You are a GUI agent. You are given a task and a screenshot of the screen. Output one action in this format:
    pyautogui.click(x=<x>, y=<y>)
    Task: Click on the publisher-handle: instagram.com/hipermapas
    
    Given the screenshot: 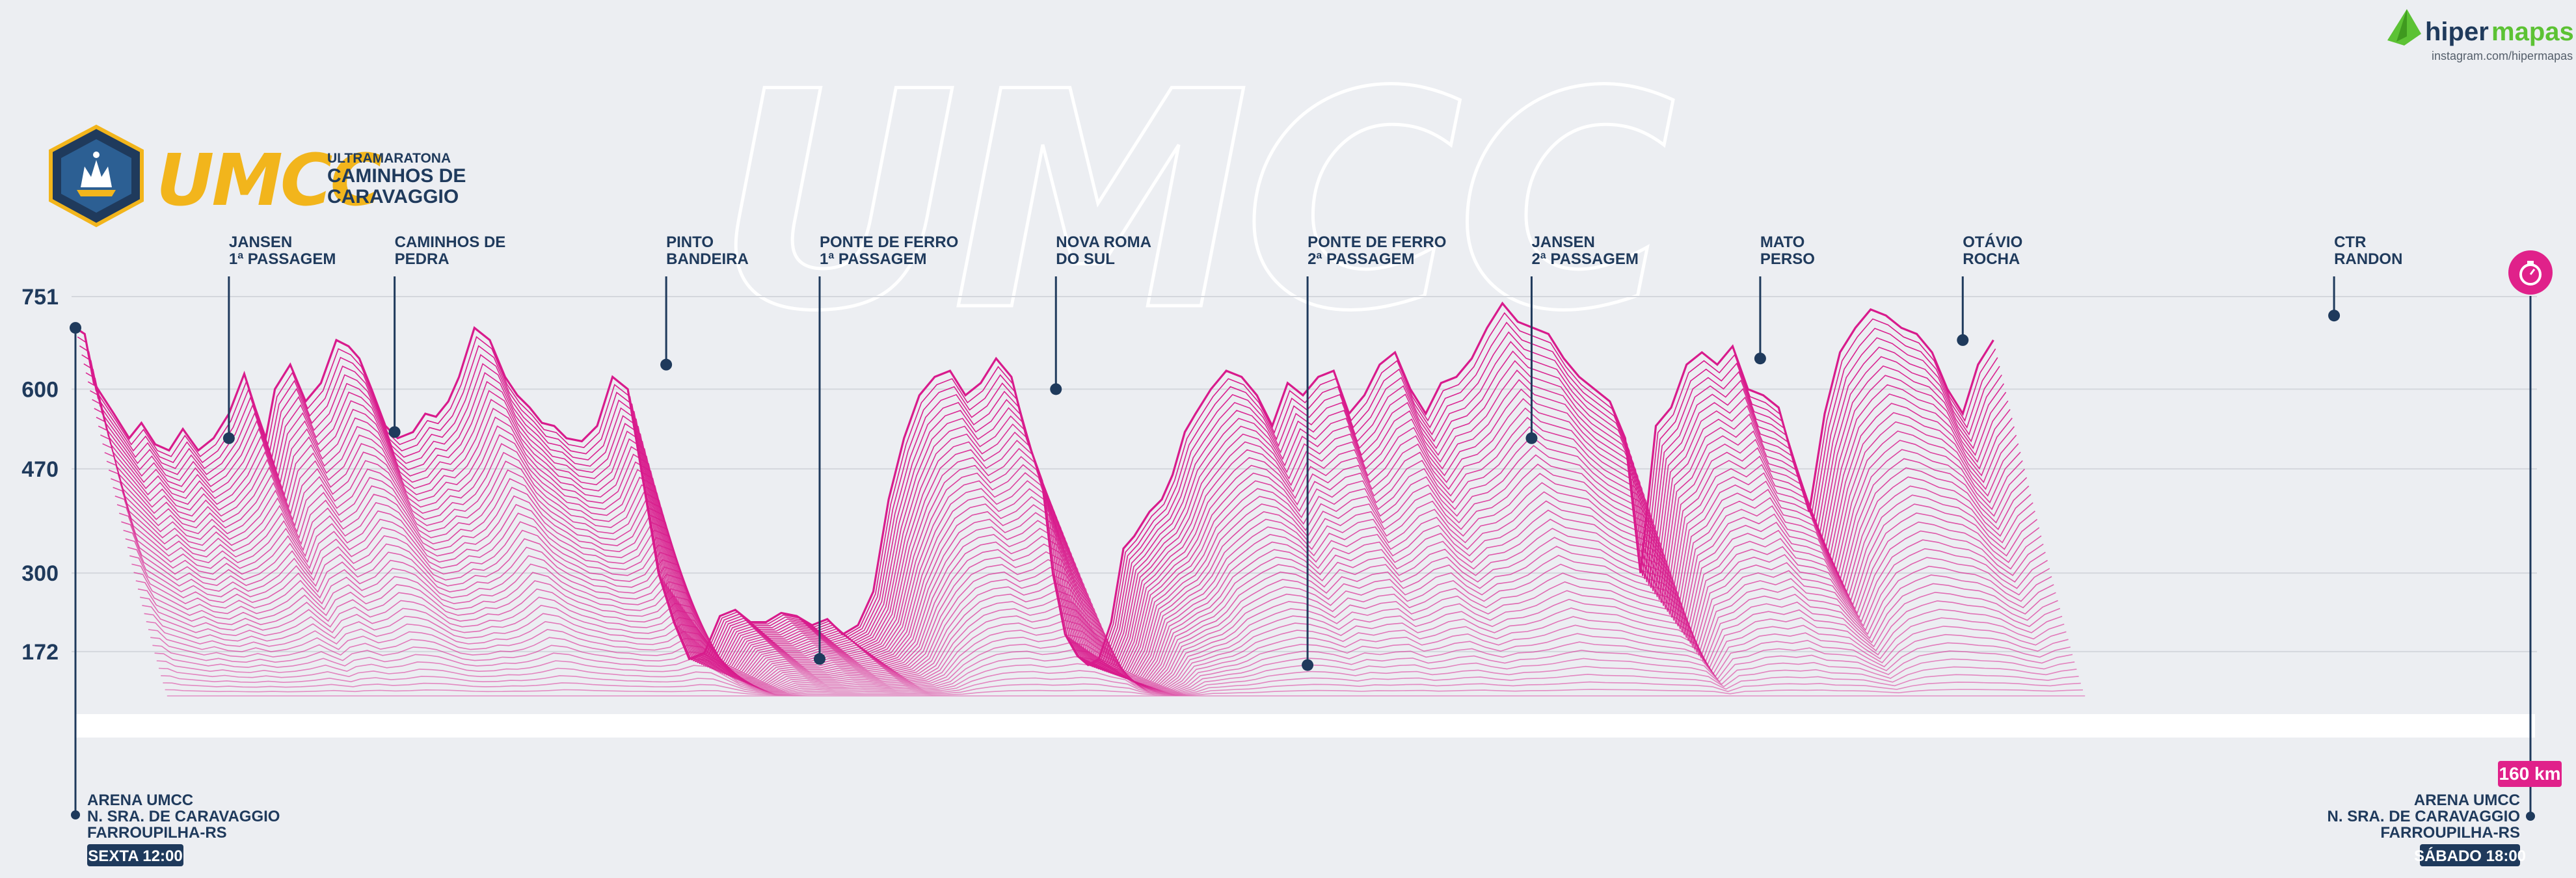 What is the action you would take?
    pyautogui.click(x=2502, y=55)
    